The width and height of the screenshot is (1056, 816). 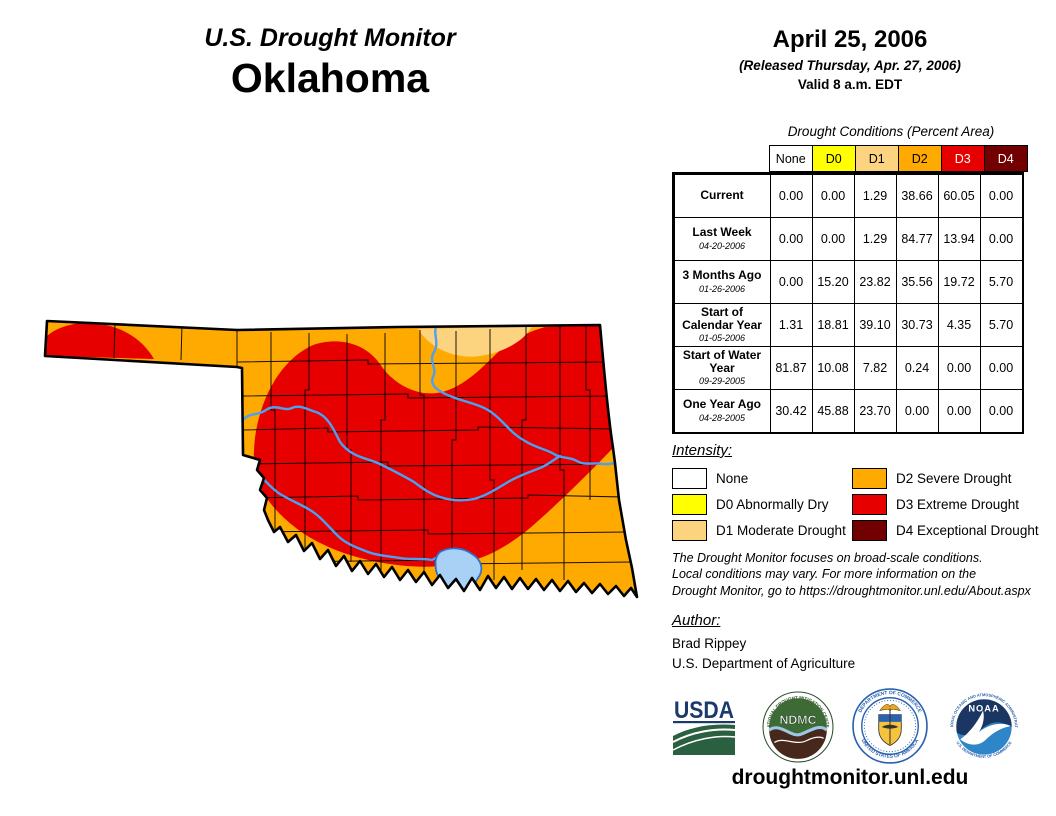 I want to click on column-header-d3: D3, so click(x=962, y=158).